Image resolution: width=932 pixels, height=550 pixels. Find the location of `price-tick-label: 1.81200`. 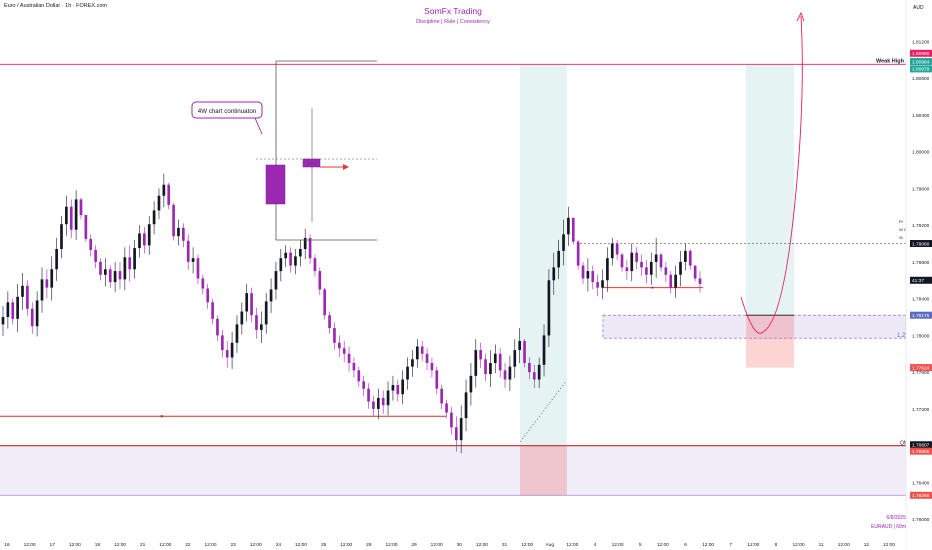

price-tick-label: 1.81200 is located at coordinates (921, 42).